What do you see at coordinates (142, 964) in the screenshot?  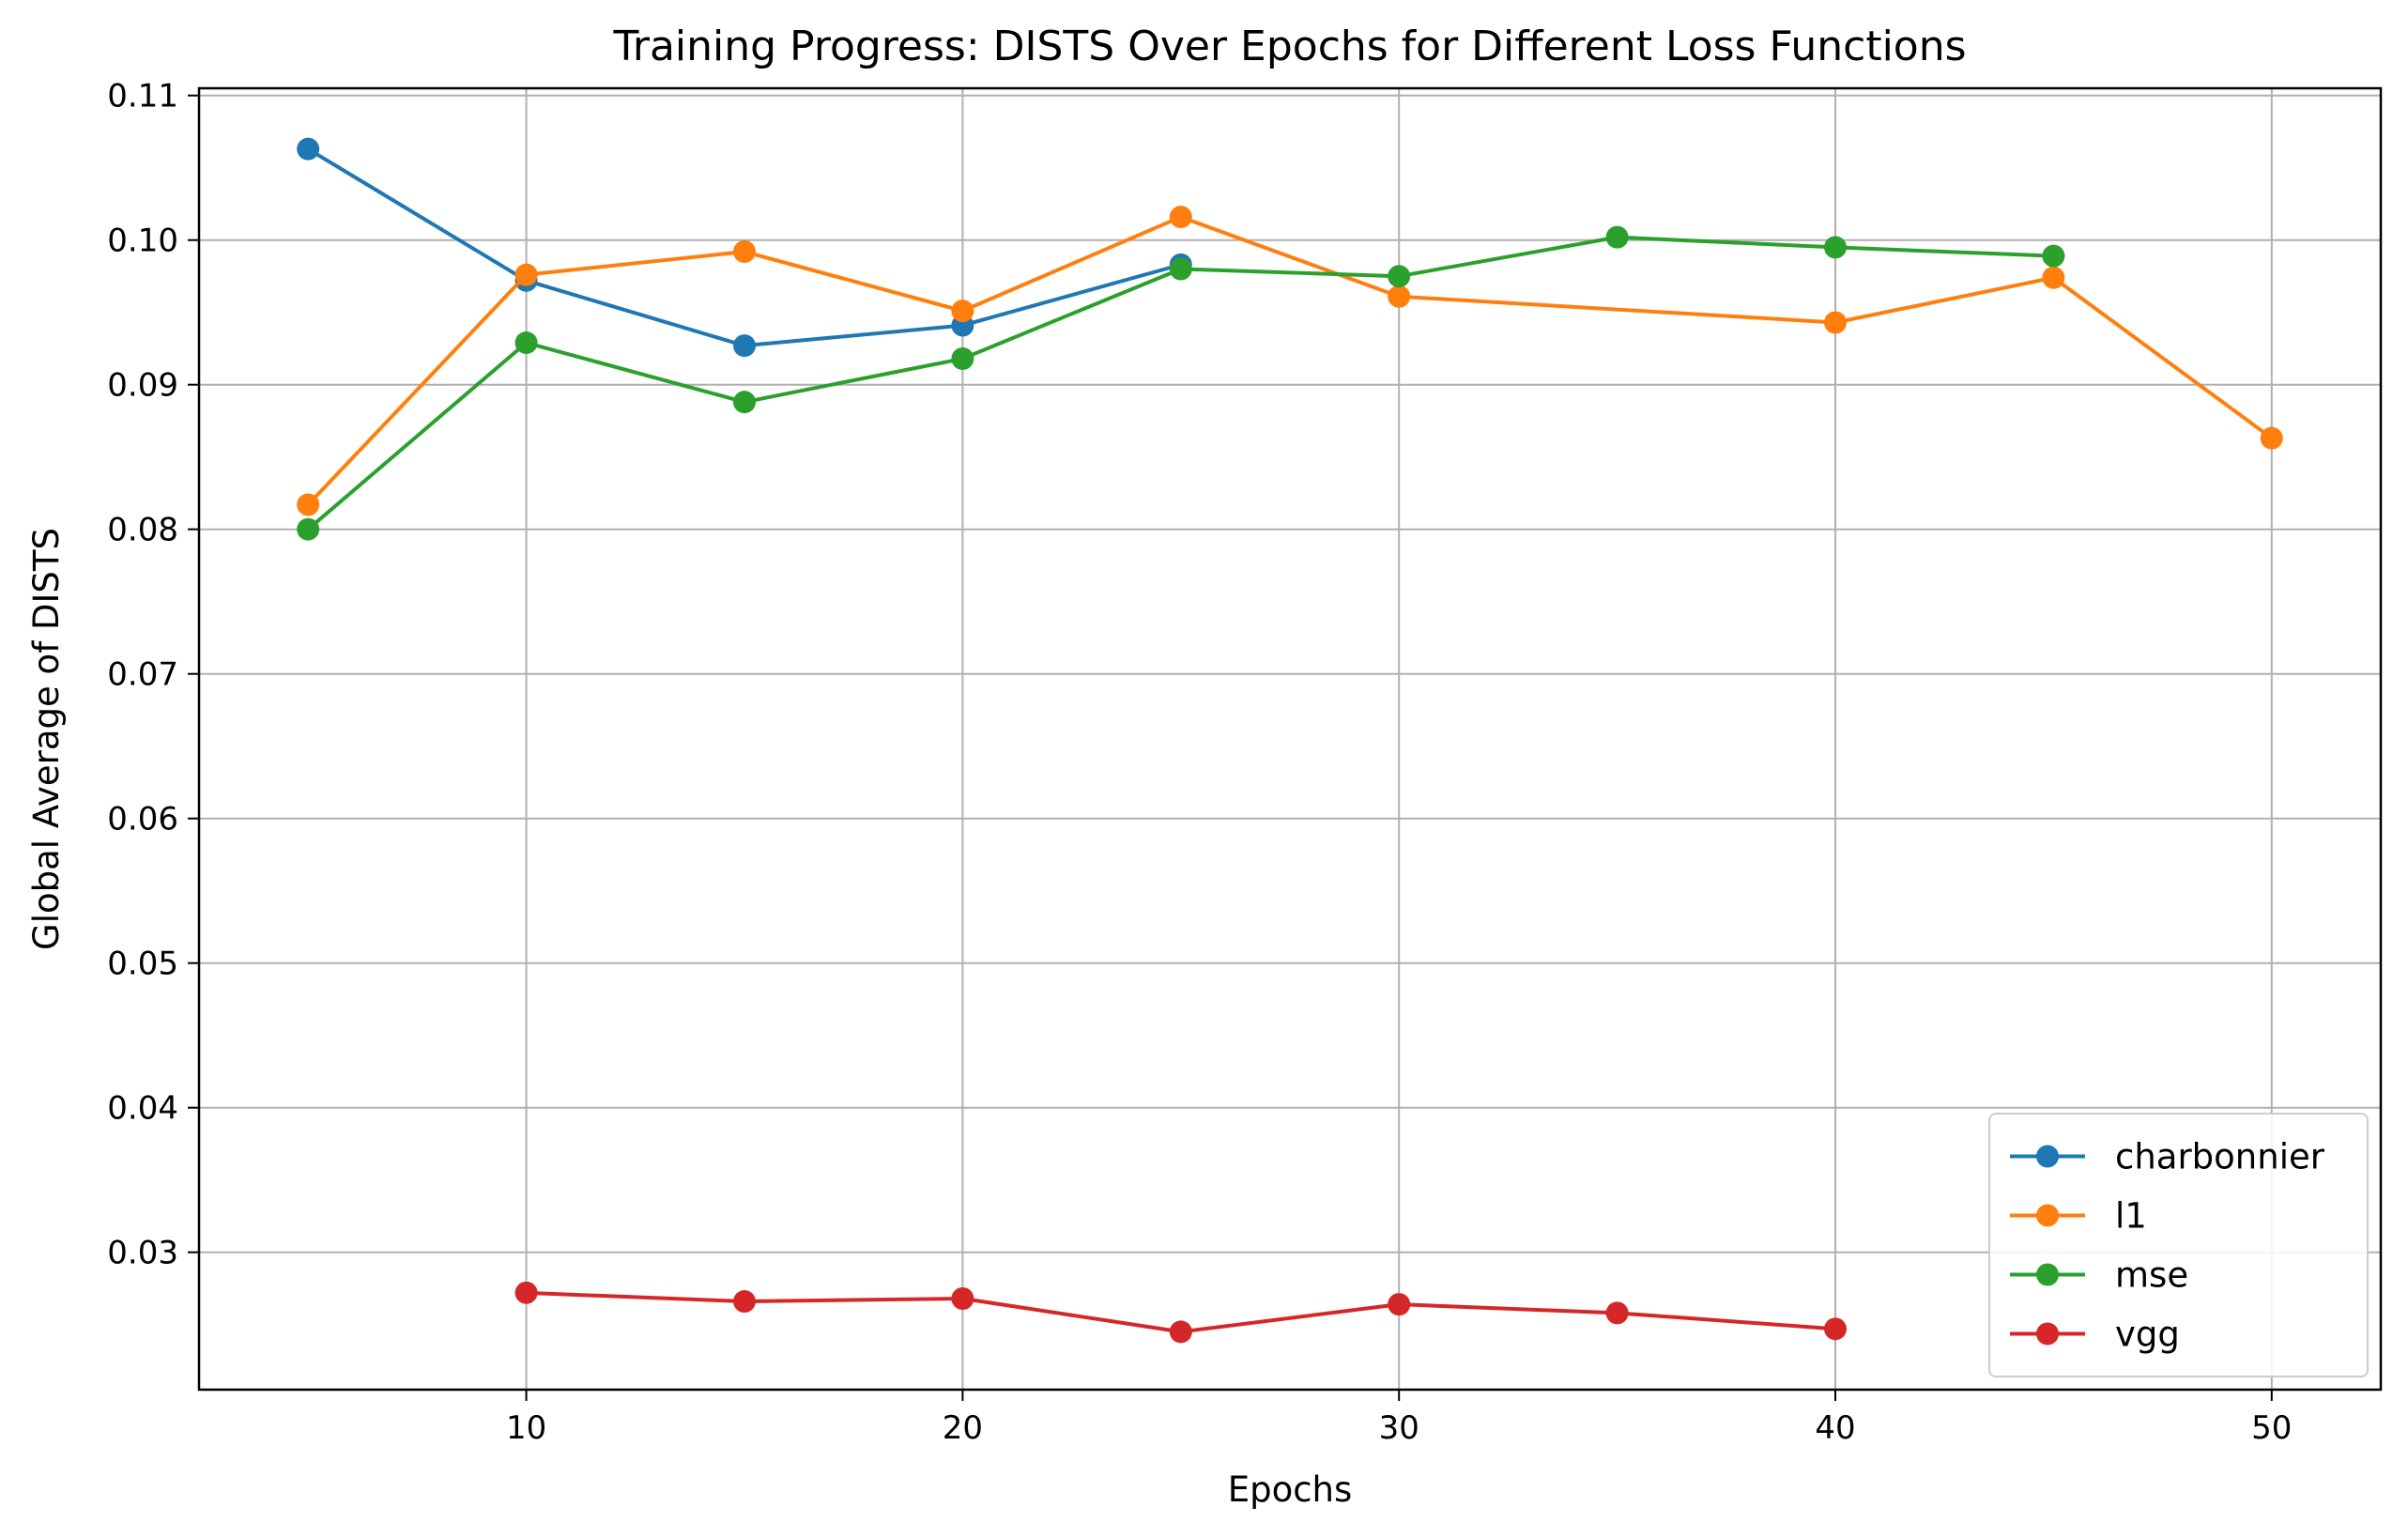 I see `y-tick-label: 0.05` at bounding box center [142, 964].